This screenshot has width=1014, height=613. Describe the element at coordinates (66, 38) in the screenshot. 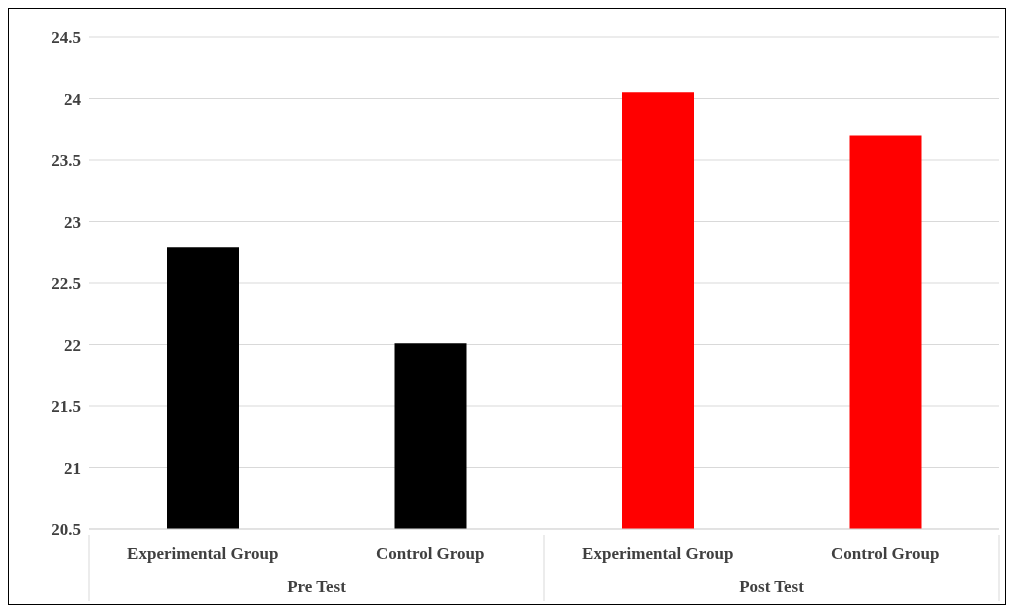

I see `y-tick-label: 24.5` at that location.